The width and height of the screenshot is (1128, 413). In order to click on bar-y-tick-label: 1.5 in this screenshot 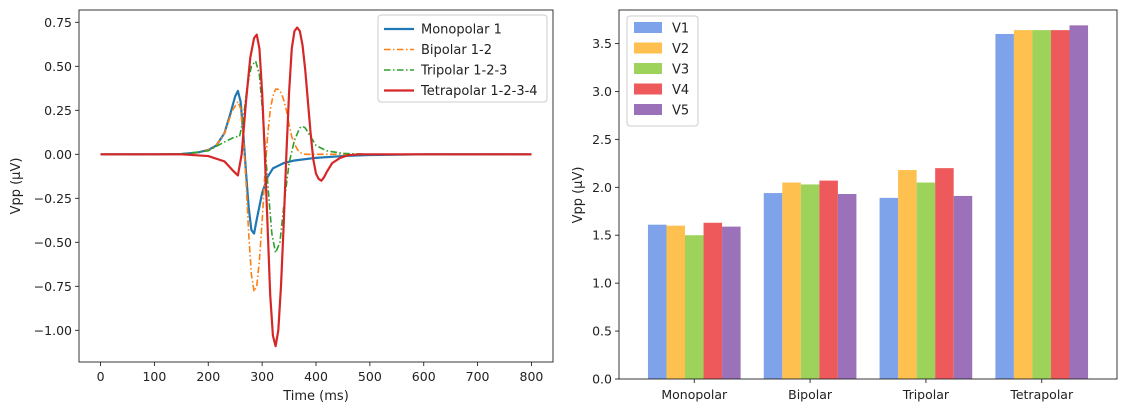, I will do `click(602, 235)`.